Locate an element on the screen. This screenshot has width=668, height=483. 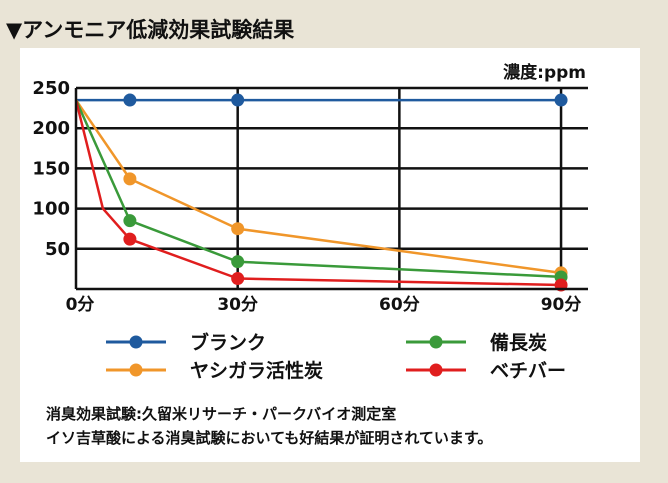
unit-label: 濃度:ppm is located at coordinates (544, 72).